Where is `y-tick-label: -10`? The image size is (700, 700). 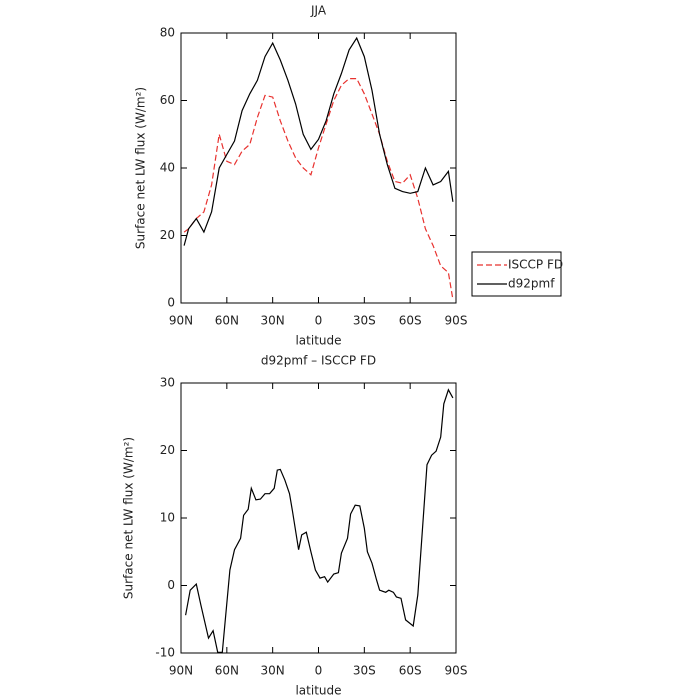 y-tick-label: -10 is located at coordinates (165, 653).